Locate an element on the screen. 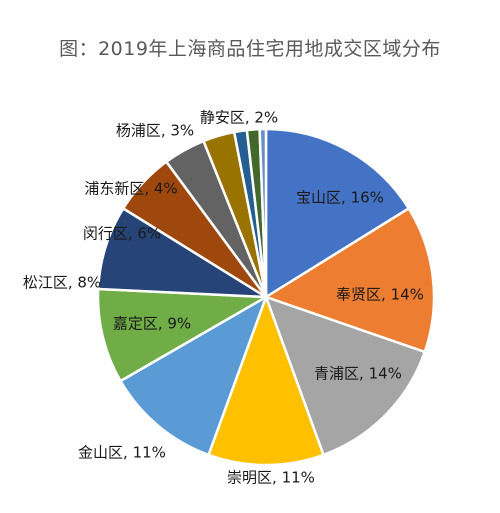 Image resolution: width=500 pixels, height=513 pixels. slice-label-1: 奉贤区, 14% is located at coordinates (380, 295).